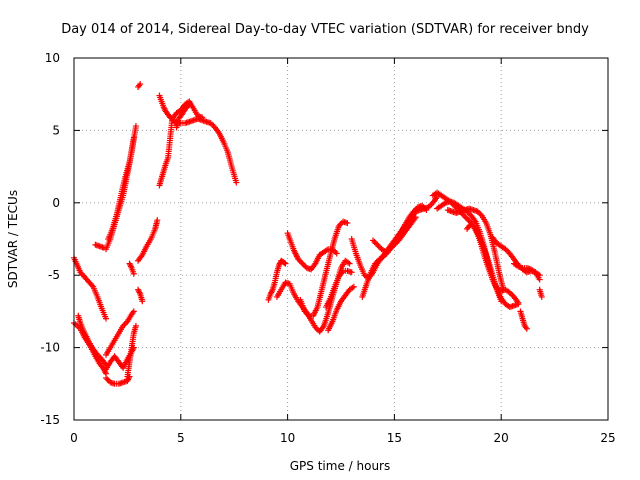  What do you see at coordinates (50, 348) in the screenshot?
I see `y-tick-label: -10` at bounding box center [50, 348].